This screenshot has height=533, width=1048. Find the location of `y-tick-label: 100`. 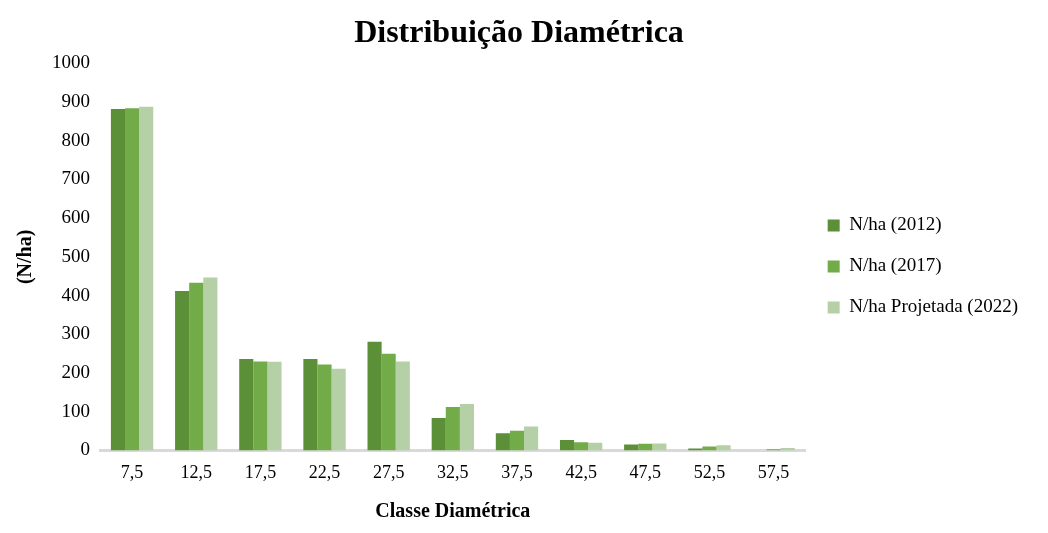

y-tick-label: 100 is located at coordinates (75, 410).